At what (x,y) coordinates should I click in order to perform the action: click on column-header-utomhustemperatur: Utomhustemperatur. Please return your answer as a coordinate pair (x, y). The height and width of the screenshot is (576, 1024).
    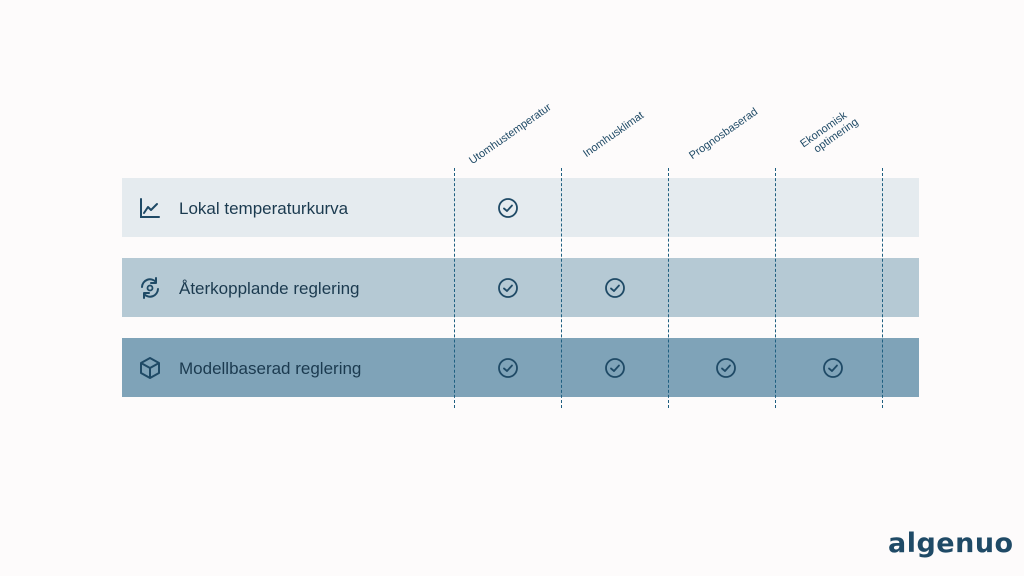
    Looking at the image, I should click on (510, 134).